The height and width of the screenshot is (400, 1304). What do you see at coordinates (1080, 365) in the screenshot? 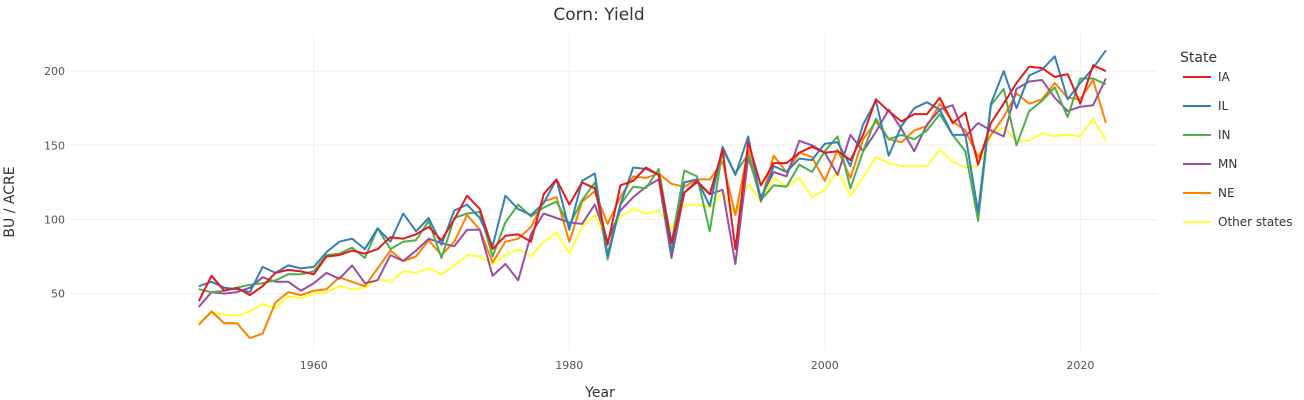
I see `x-tick-label: 2020` at bounding box center [1080, 365].